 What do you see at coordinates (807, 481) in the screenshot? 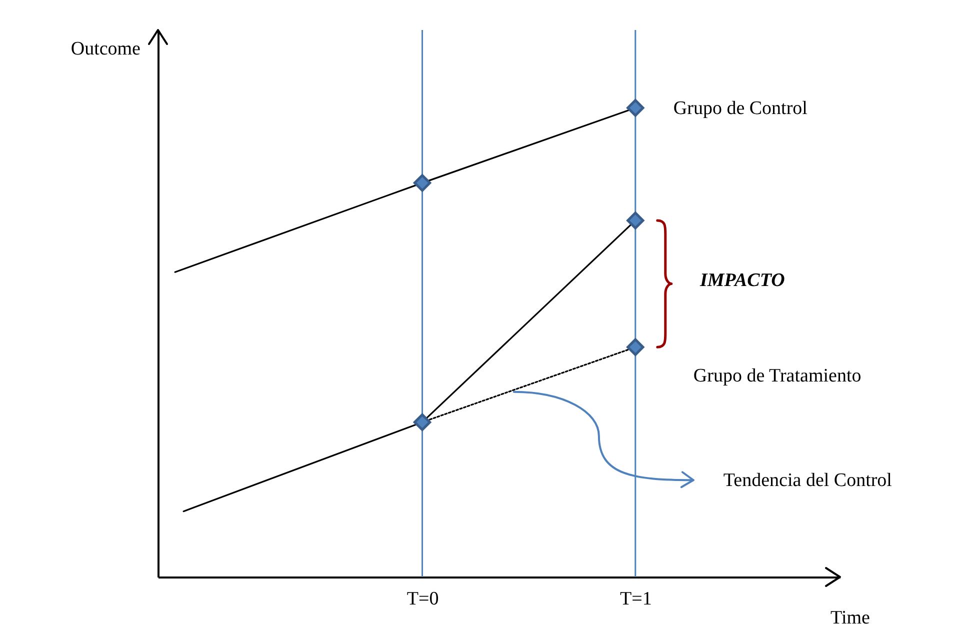
I see `text: Tendencia del Control` at bounding box center [807, 481].